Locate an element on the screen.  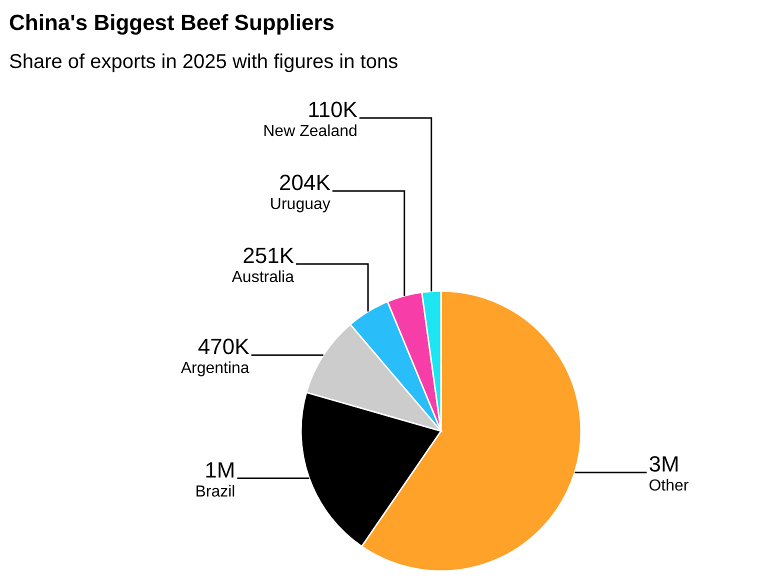
slice-label: Other is located at coordinates (669, 486).